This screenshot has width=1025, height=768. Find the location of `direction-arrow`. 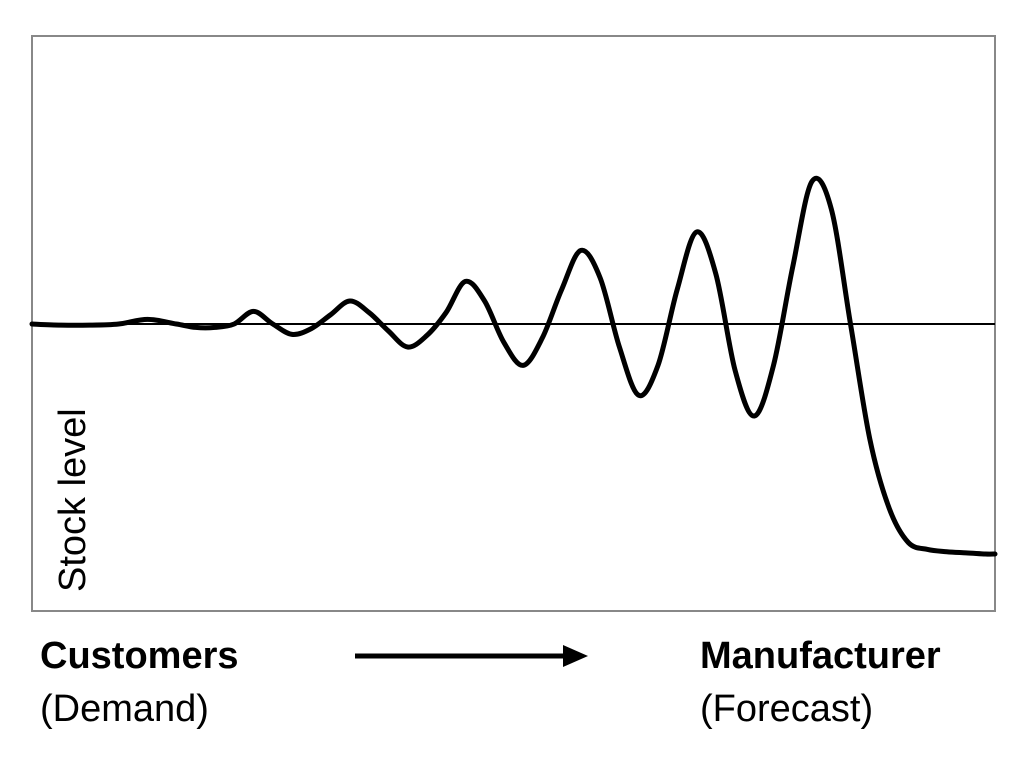

direction-arrow is located at coordinates (471, 656).